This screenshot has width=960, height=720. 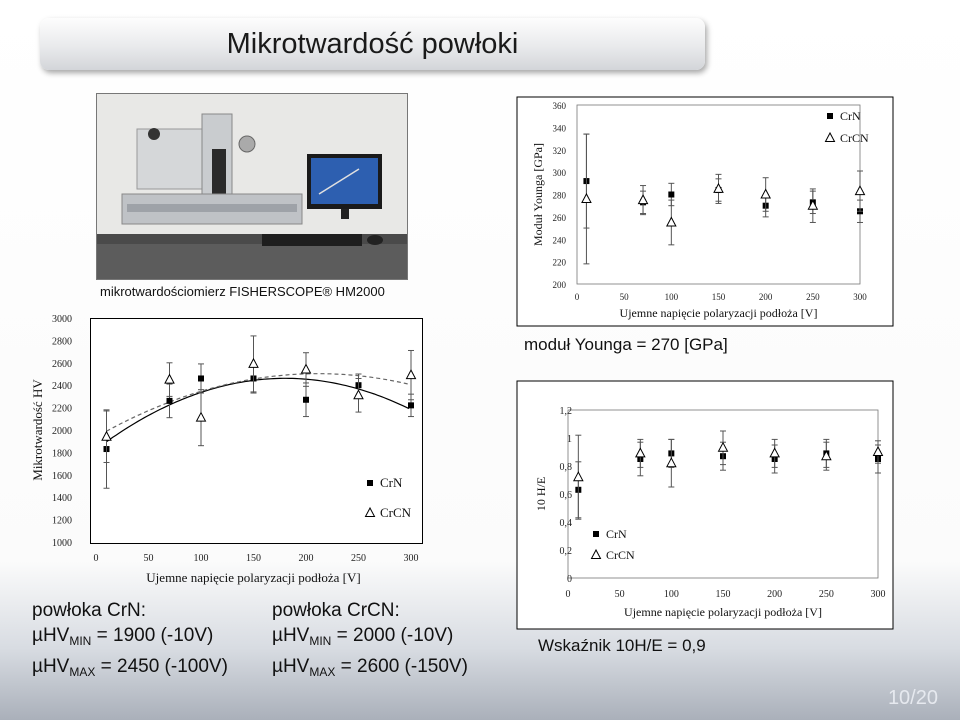 What do you see at coordinates (596, 534) in the screenshot?
I see `he_ratio-legend-marker-crn` at bounding box center [596, 534].